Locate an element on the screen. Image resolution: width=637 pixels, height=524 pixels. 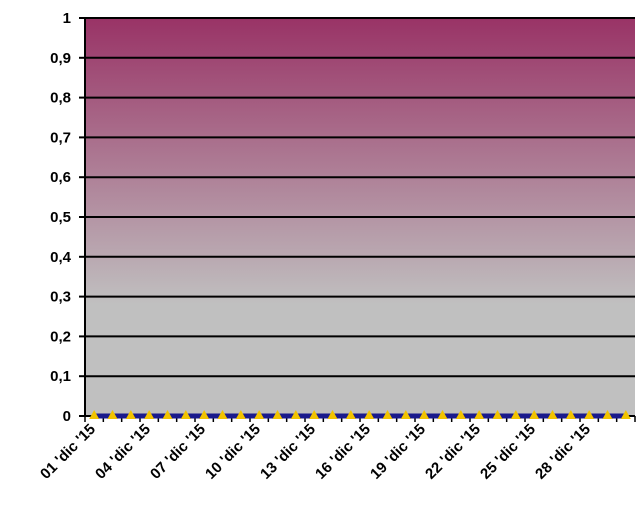
y-tick-label: 1 is located at coordinates (67, 18).